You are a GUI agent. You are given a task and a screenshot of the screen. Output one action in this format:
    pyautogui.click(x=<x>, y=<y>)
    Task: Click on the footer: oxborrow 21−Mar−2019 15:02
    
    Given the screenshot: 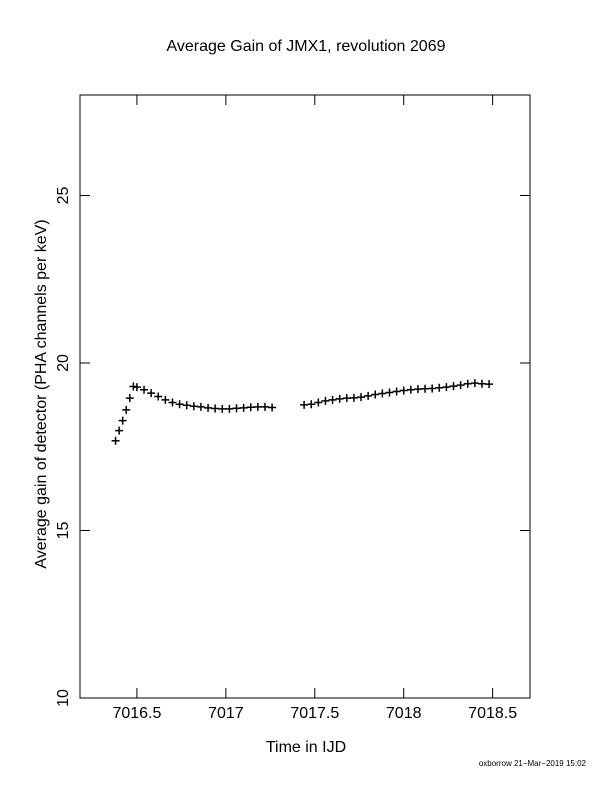 What is the action you would take?
    pyautogui.click(x=533, y=763)
    